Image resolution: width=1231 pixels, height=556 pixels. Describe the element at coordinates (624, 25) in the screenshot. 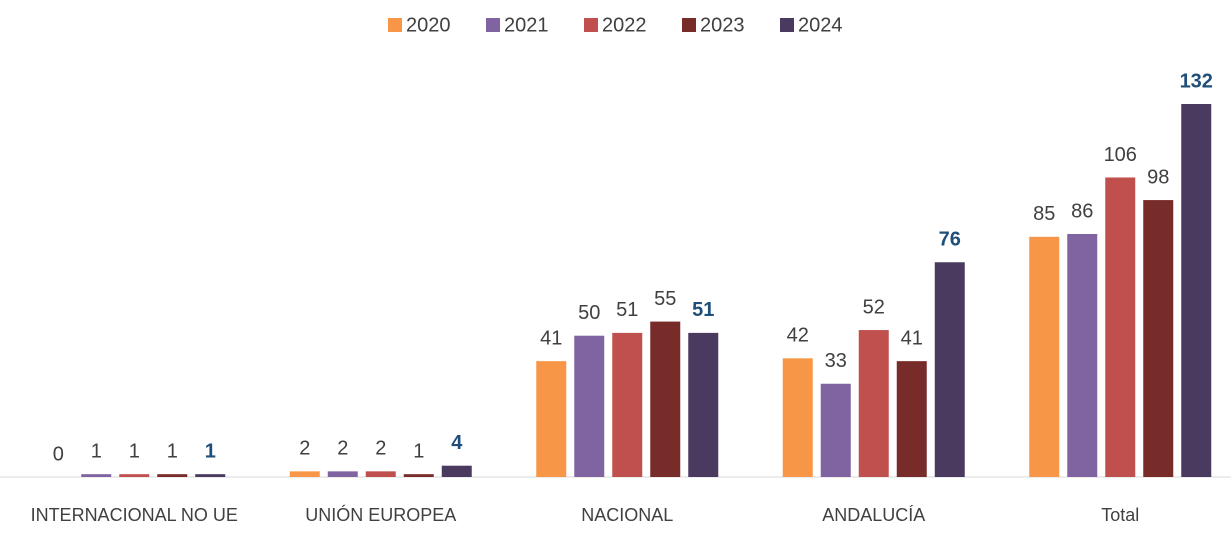

I see `legend-label: 2022` at that location.